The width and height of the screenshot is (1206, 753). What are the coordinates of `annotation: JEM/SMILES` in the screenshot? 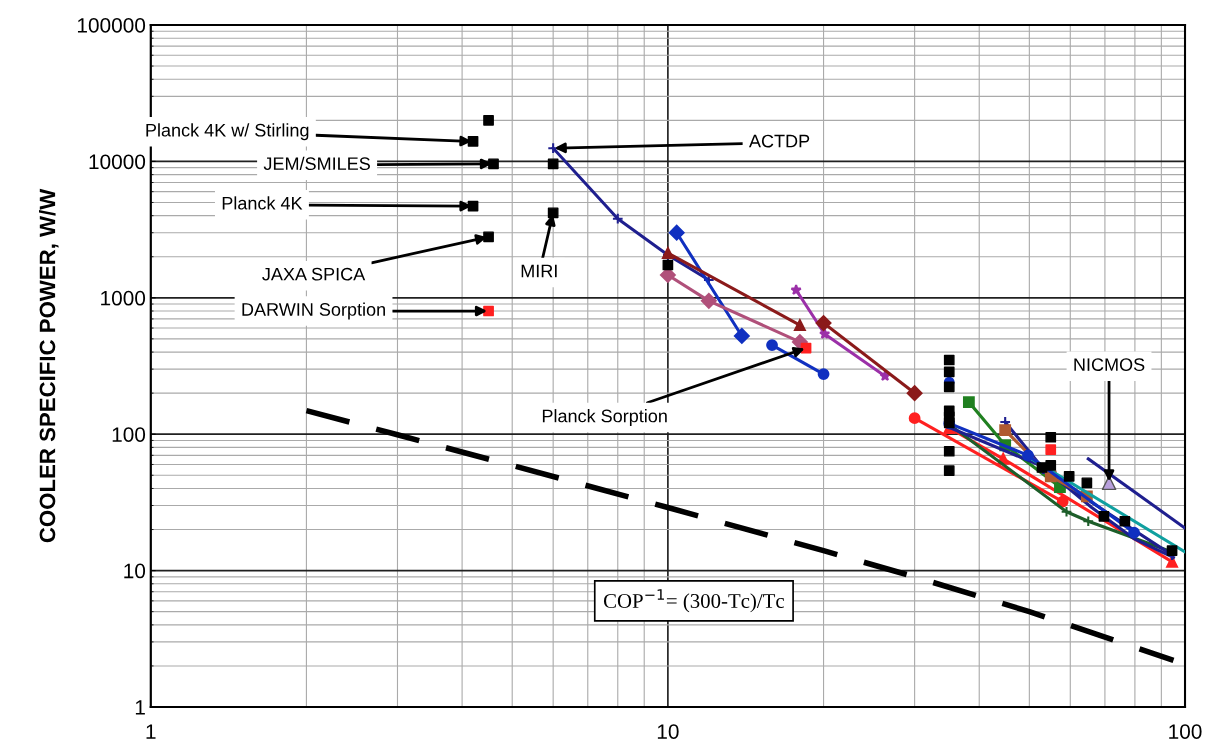 It's located at (316, 163).